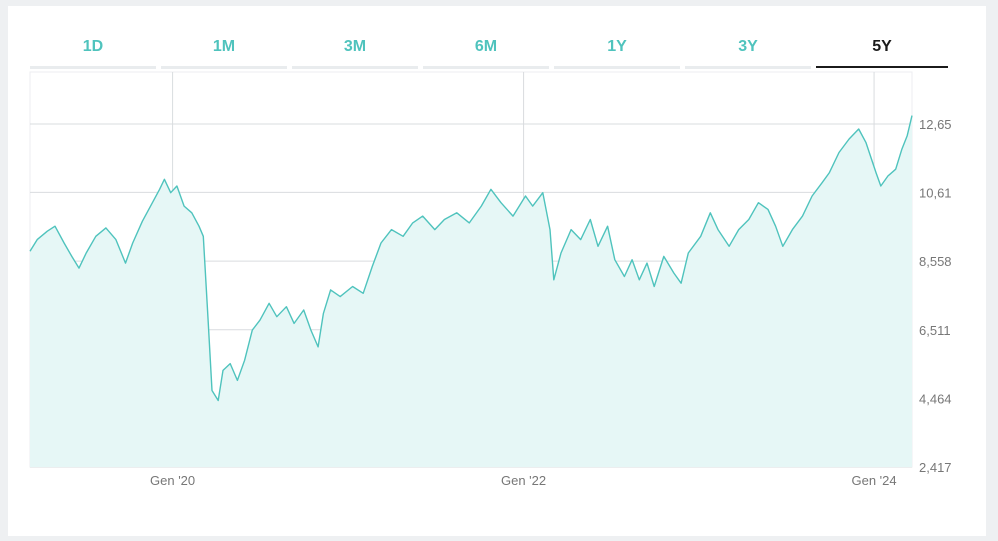  I want to click on tab-3y: 3Y, so click(748, 48).